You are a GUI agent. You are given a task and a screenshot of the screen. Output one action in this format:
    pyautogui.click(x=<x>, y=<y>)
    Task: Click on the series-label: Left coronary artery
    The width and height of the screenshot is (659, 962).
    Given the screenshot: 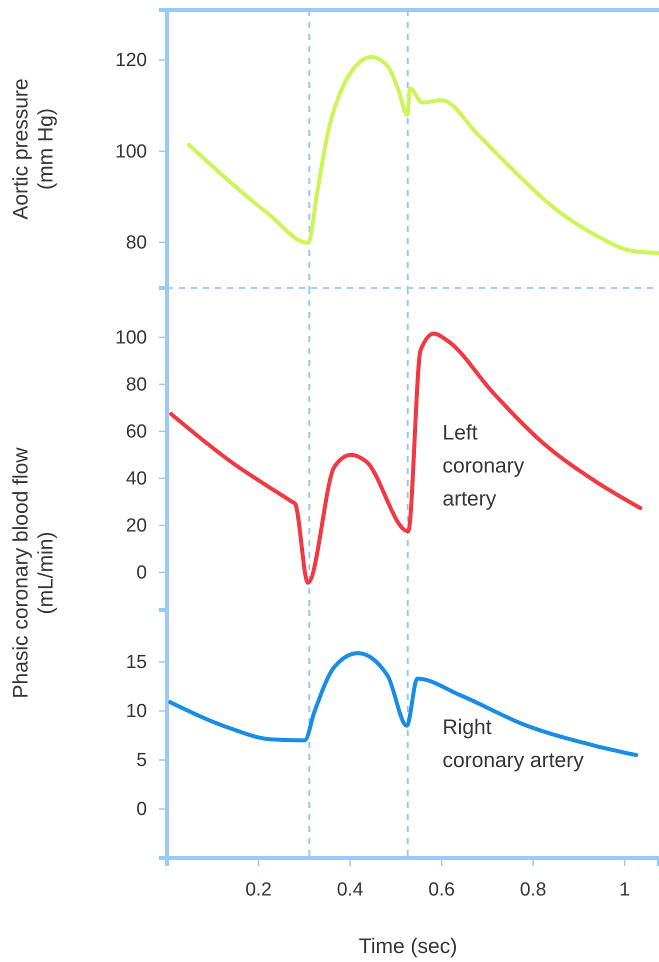 What is the action you would take?
    pyautogui.click(x=483, y=465)
    